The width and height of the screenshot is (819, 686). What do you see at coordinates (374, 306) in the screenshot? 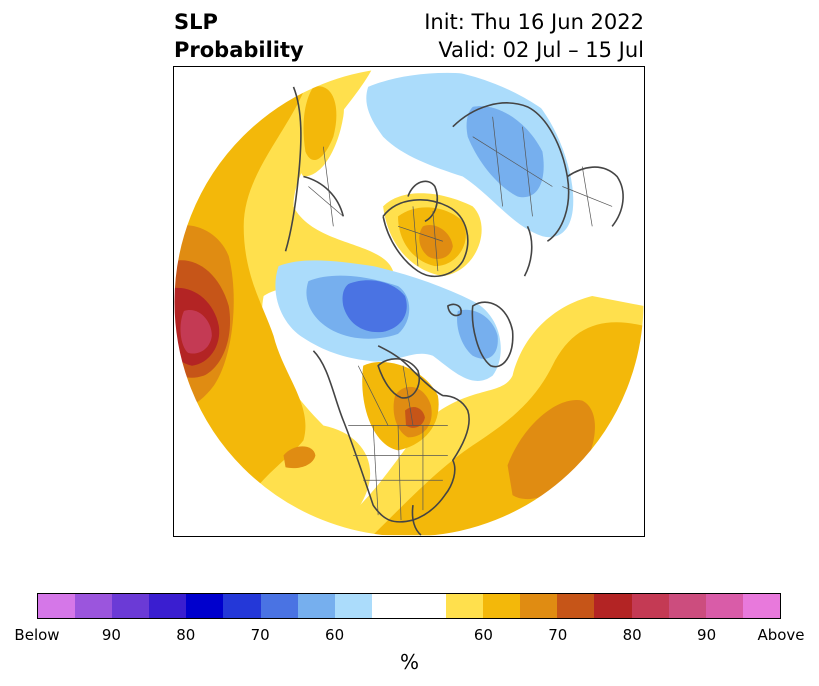
I see `below-70-region-arctic` at bounding box center [374, 306].